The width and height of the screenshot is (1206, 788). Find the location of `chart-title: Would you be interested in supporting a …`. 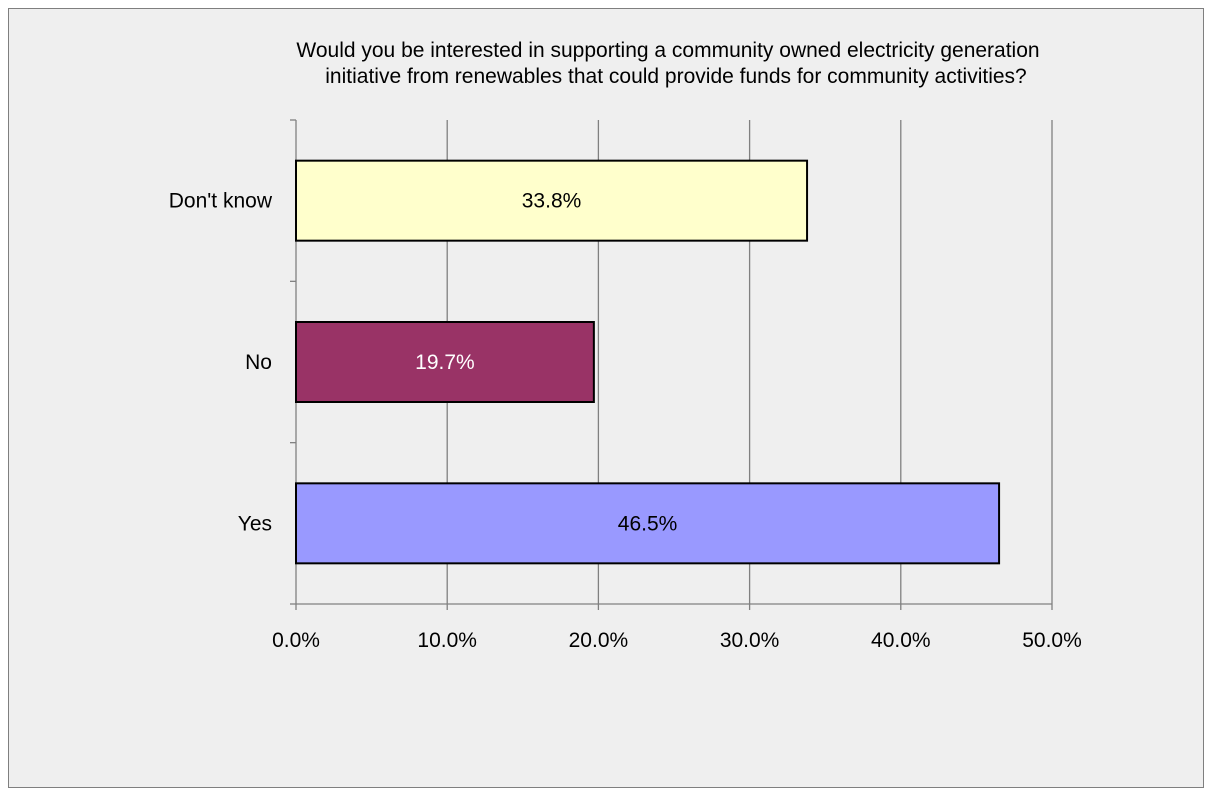

chart-title: Would you be interested in supporting a … is located at coordinates (603, 64).